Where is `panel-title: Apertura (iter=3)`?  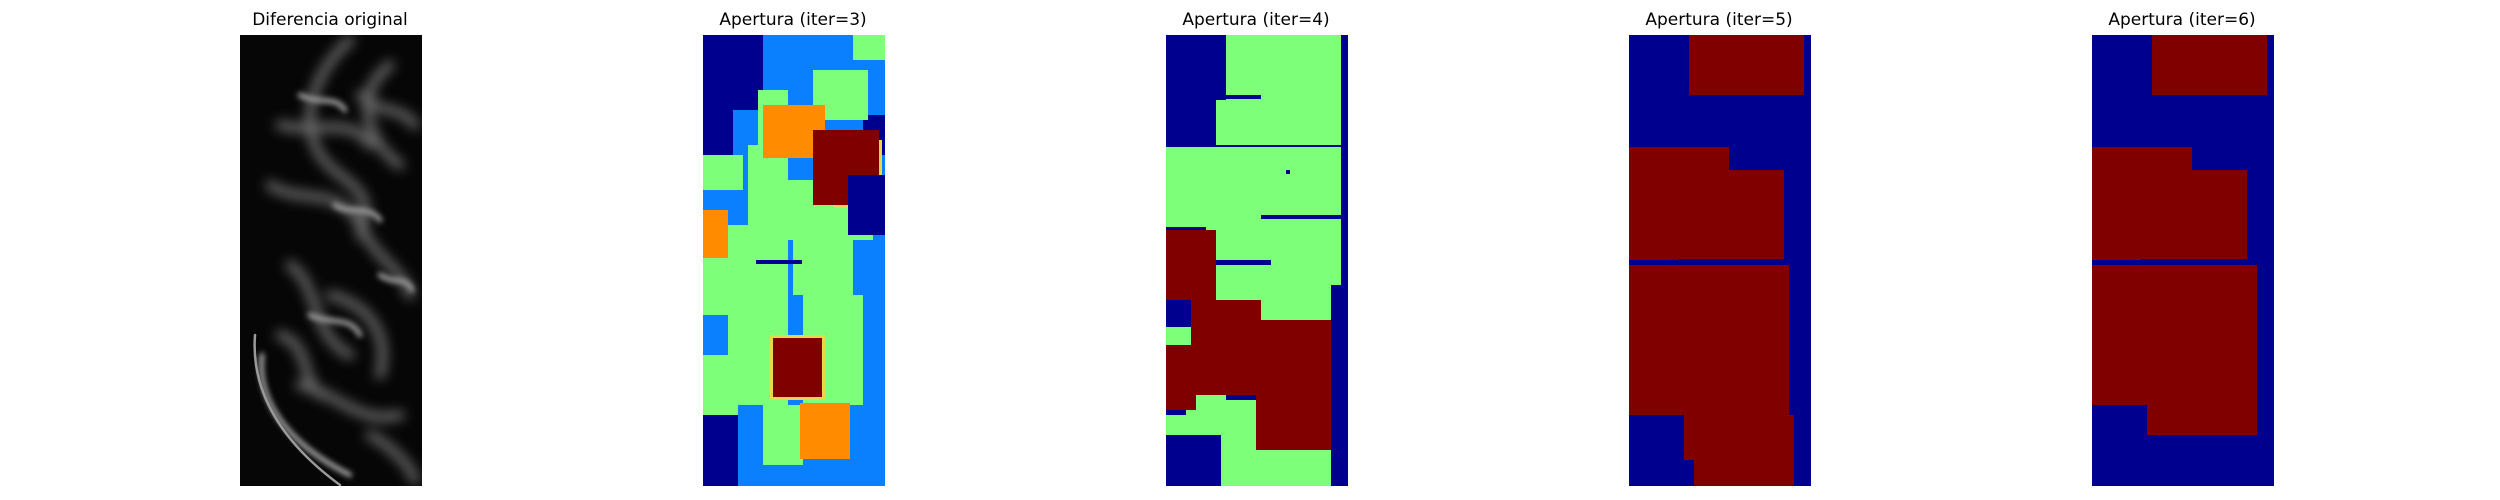
panel-title: Apertura (iter=3) is located at coordinates (793, 20).